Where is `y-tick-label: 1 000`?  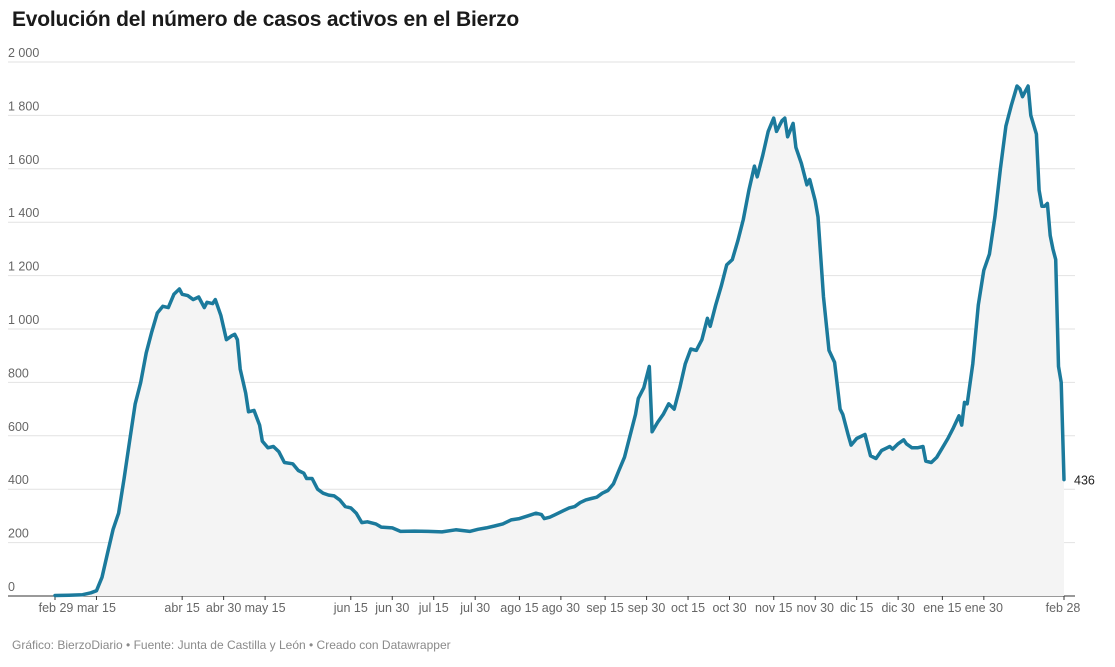
y-tick-label: 1 000 is located at coordinates (23, 320).